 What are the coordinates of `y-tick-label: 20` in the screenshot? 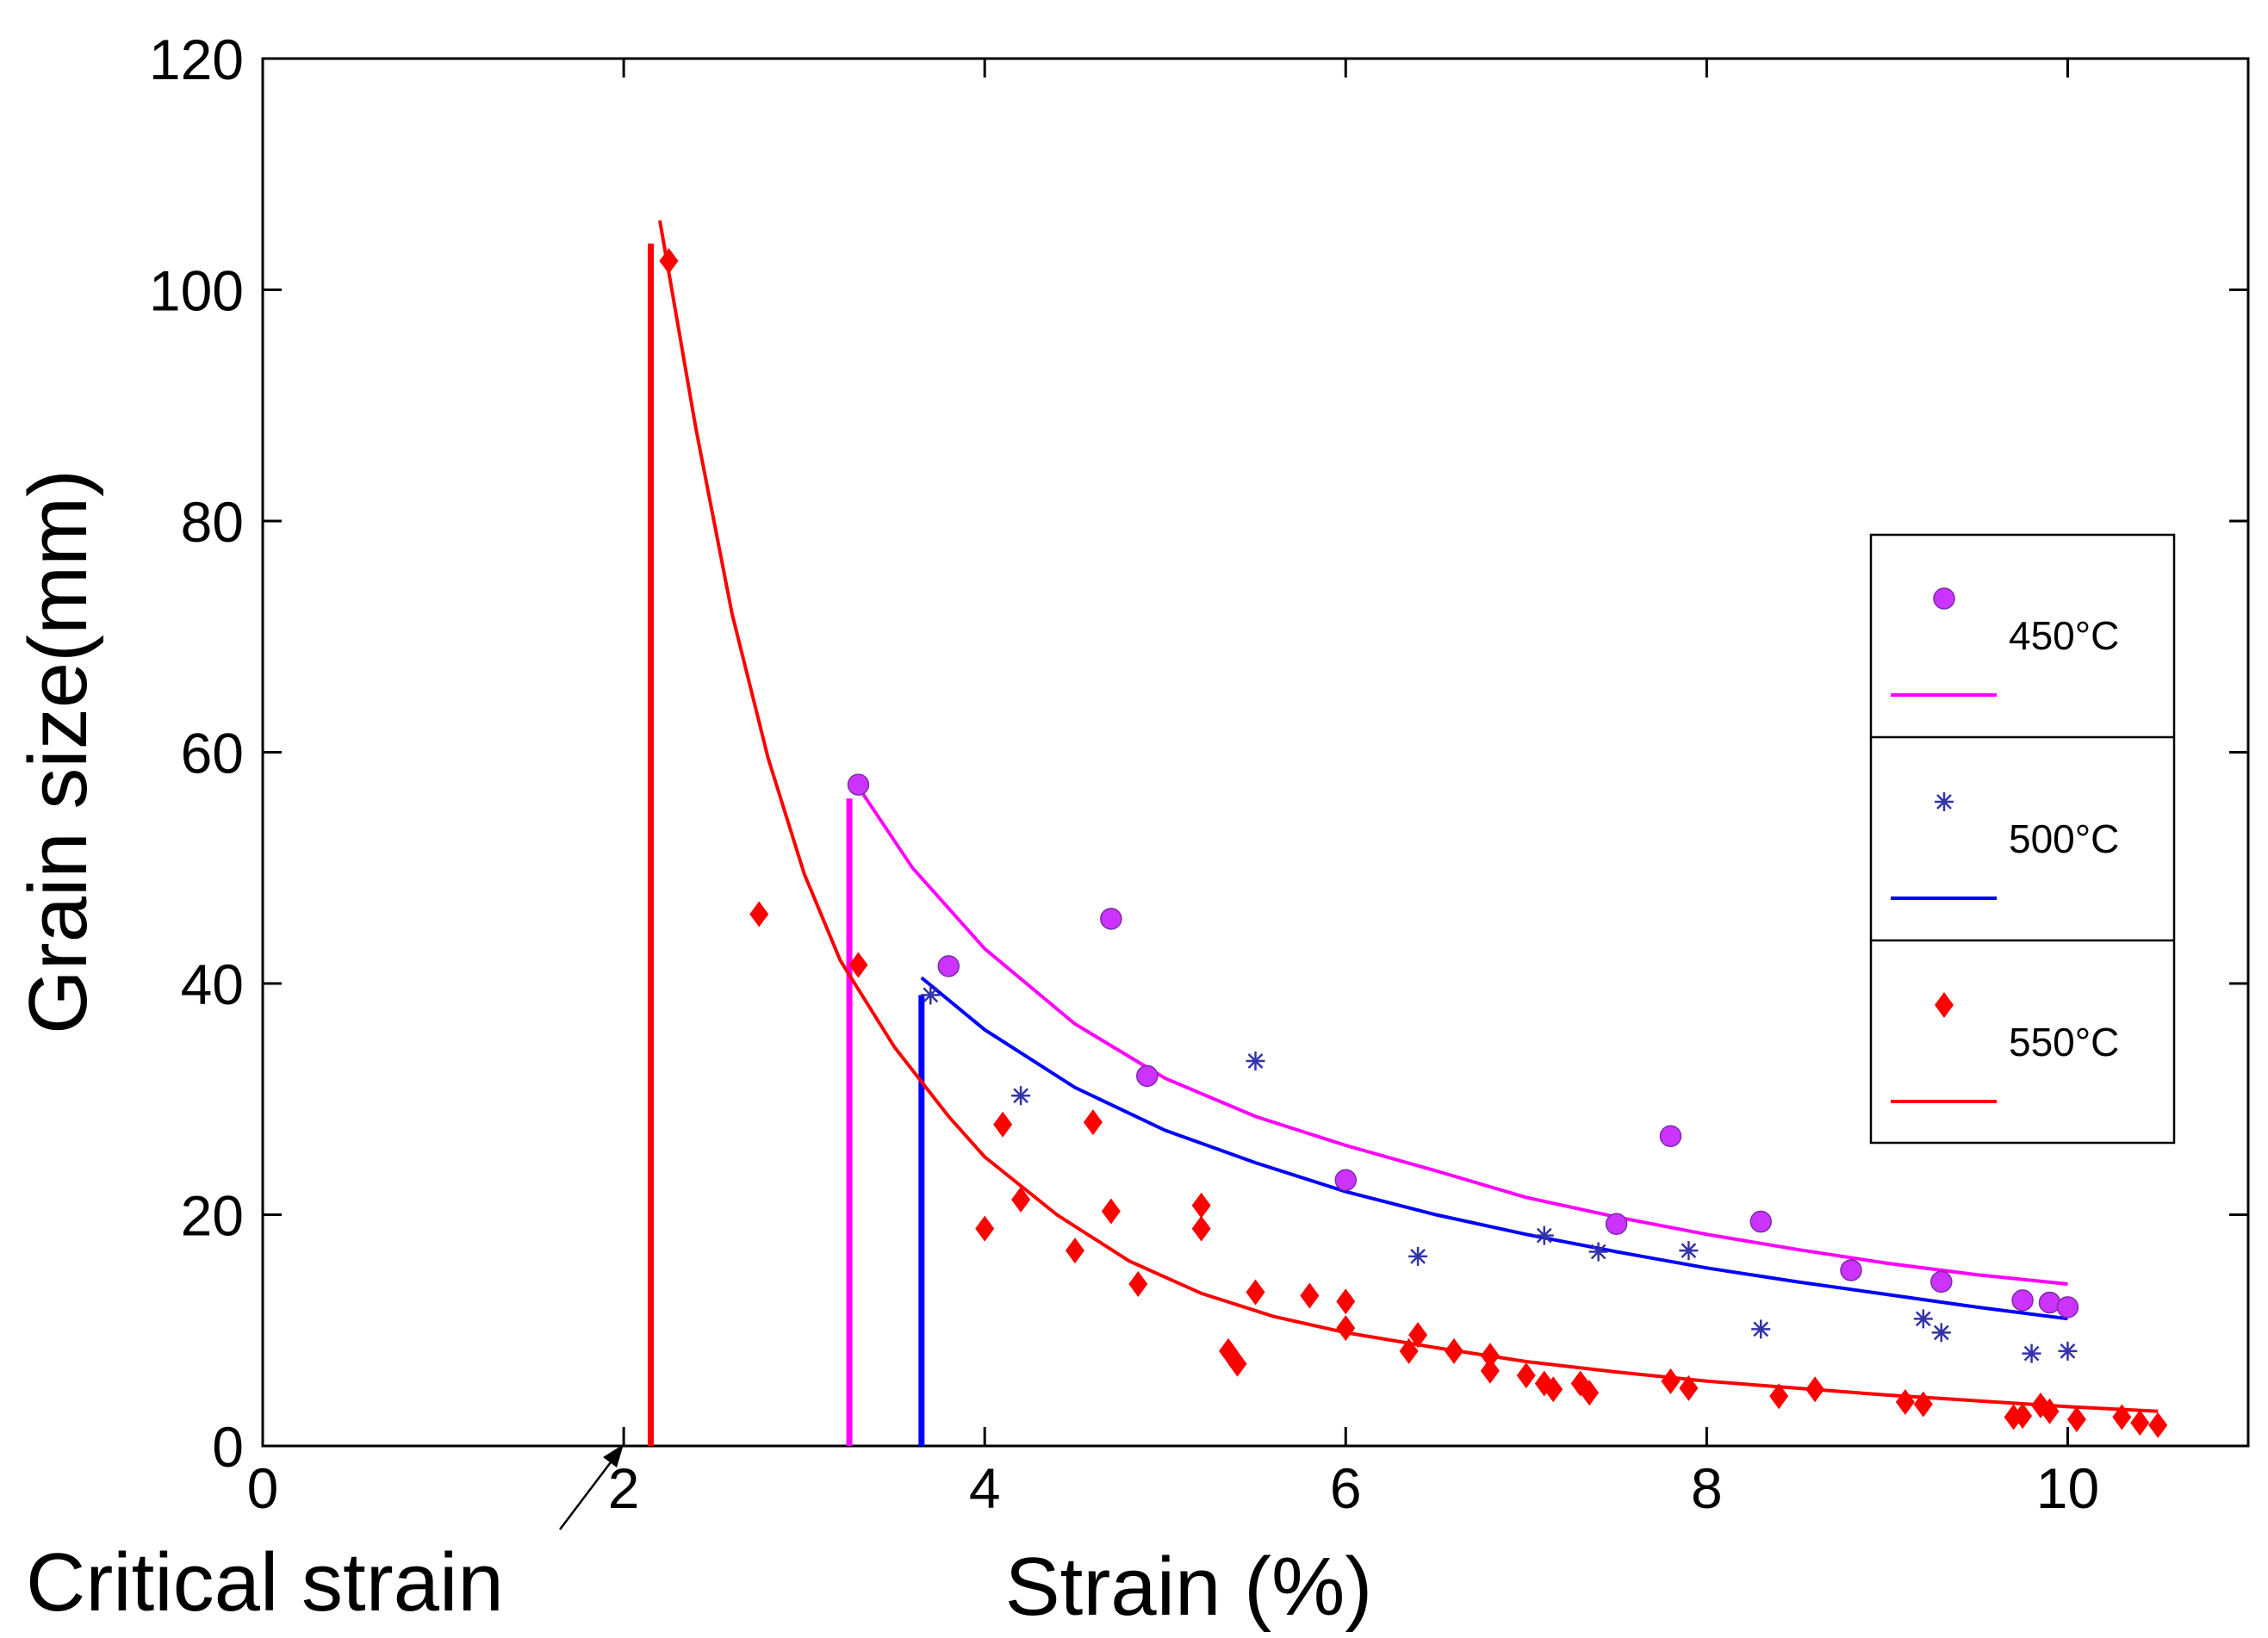 It's located at (212, 1216).